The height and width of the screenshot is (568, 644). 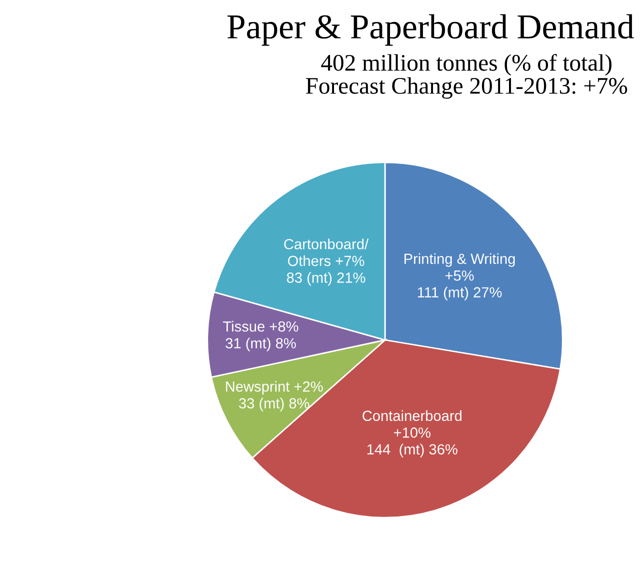 What do you see at coordinates (274, 405) in the screenshot?
I see `data-label: 33 (mt) 8%` at bounding box center [274, 405].